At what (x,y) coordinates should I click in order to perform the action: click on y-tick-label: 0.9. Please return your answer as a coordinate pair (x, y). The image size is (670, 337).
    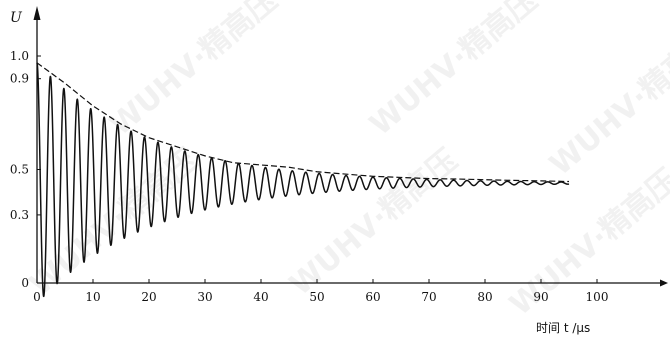
    Looking at the image, I should click on (19, 79).